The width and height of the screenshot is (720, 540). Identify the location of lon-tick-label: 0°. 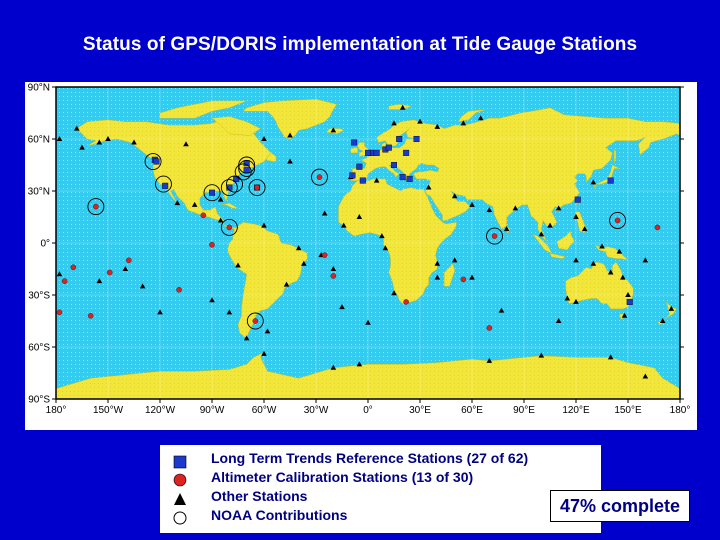
(368, 410).